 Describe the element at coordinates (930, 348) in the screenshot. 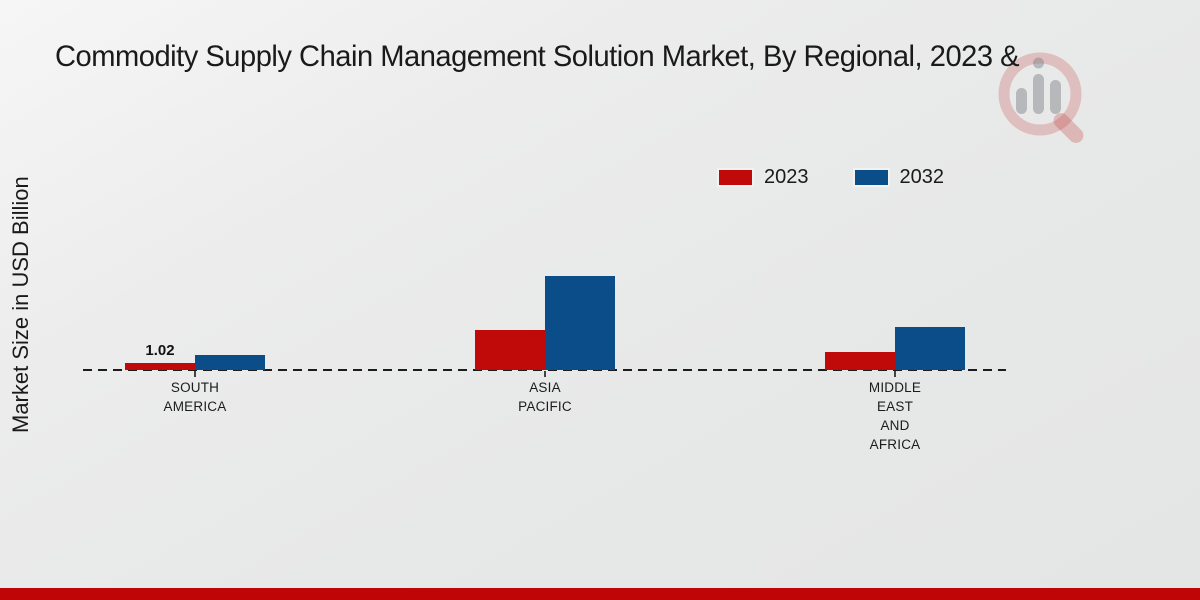

I see `bar-2032-middle-east-and-africa` at that location.